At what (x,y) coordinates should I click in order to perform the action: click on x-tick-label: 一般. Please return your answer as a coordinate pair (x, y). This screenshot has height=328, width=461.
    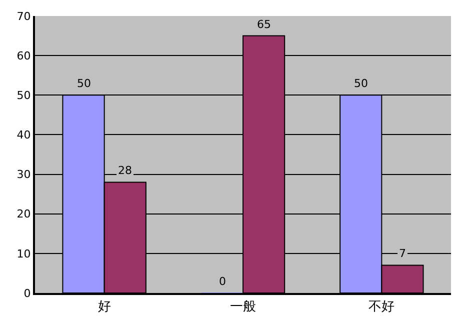
    Looking at the image, I should click on (243, 307).